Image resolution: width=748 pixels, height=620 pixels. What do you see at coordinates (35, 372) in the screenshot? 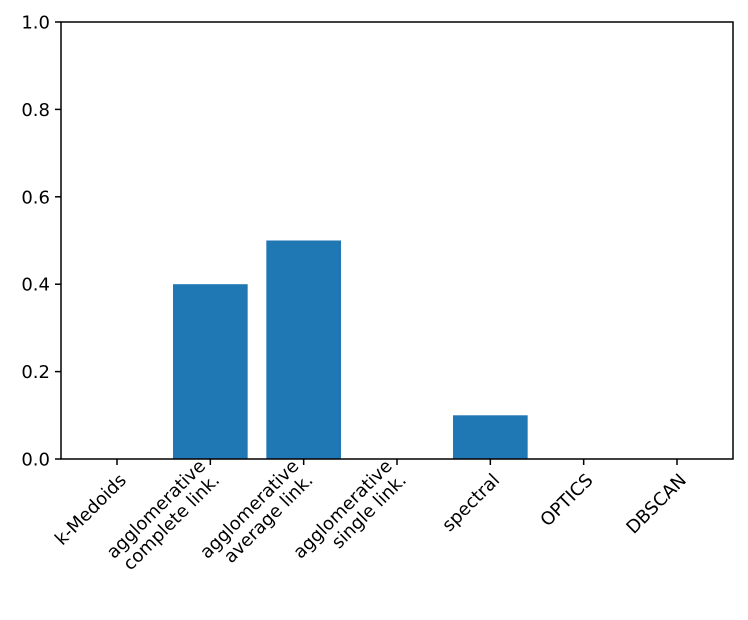
I see `y-tick-label: 0.2` at bounding box center [35, 372].